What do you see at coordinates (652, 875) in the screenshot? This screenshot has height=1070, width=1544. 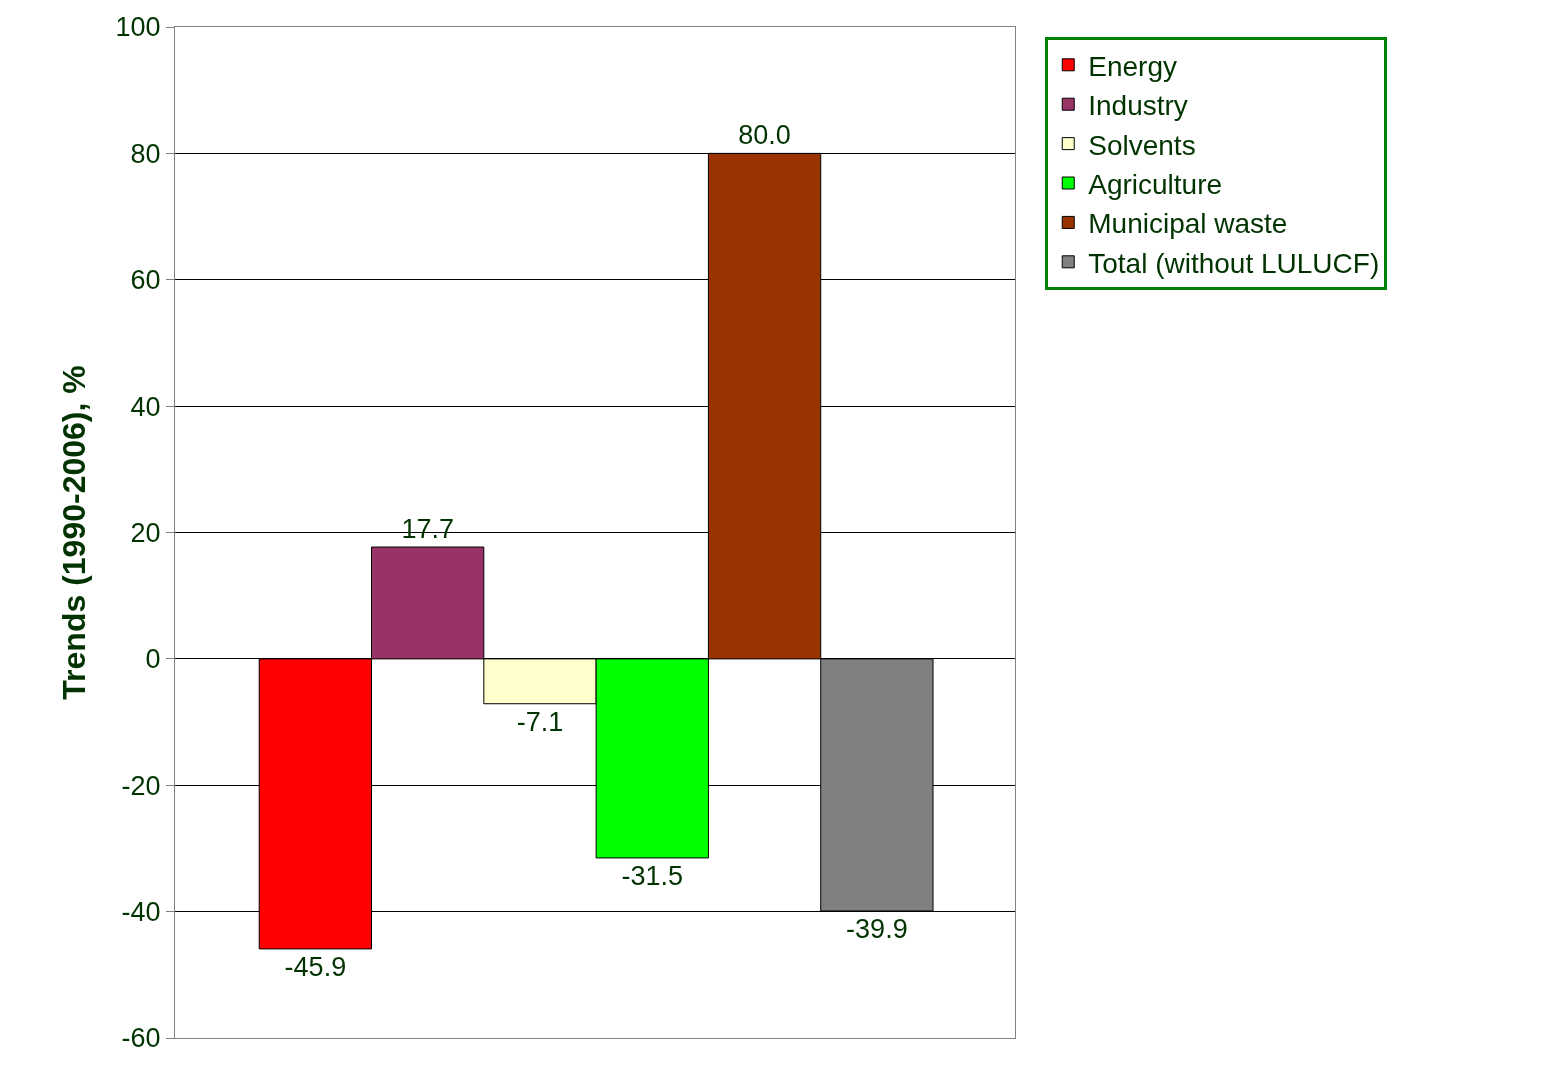 I see `data-label: -31.5` at bounding box center [652, 875].